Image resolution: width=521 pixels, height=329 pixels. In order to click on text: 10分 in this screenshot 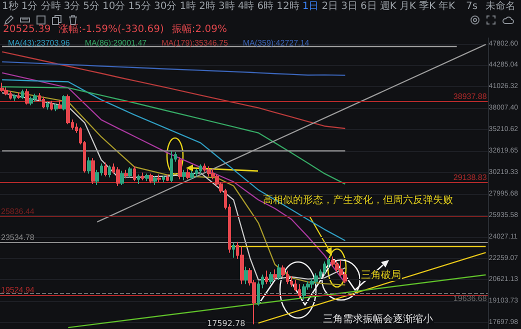, I will do `click(114, 6)`.